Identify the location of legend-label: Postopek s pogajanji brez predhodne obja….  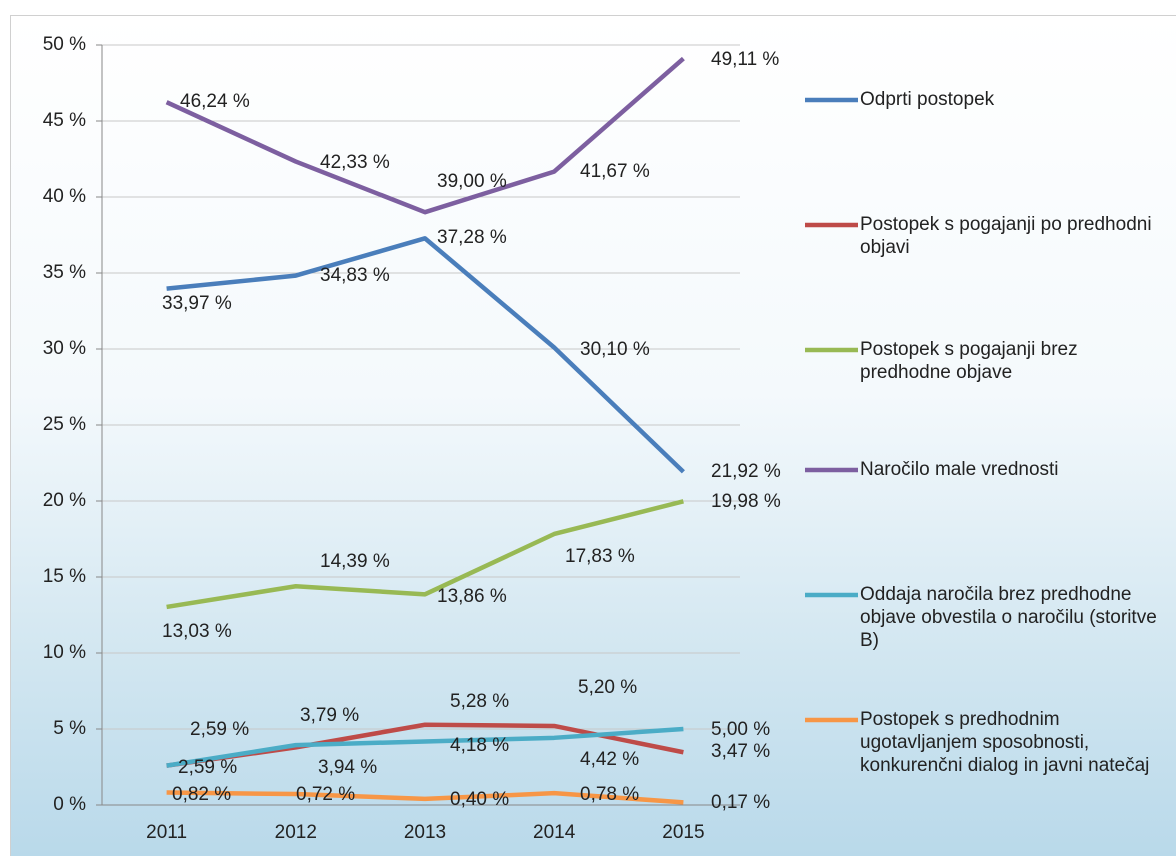
(969, 361).